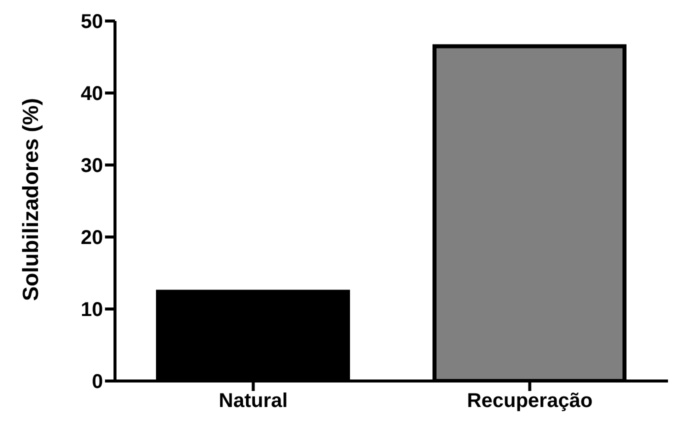 The width and height of the screenshot is (676, 439). What do you see at coordinates (97, 382) in the screenshot?
I see `y-tick-label: 0` at bounding box center [97, 382].